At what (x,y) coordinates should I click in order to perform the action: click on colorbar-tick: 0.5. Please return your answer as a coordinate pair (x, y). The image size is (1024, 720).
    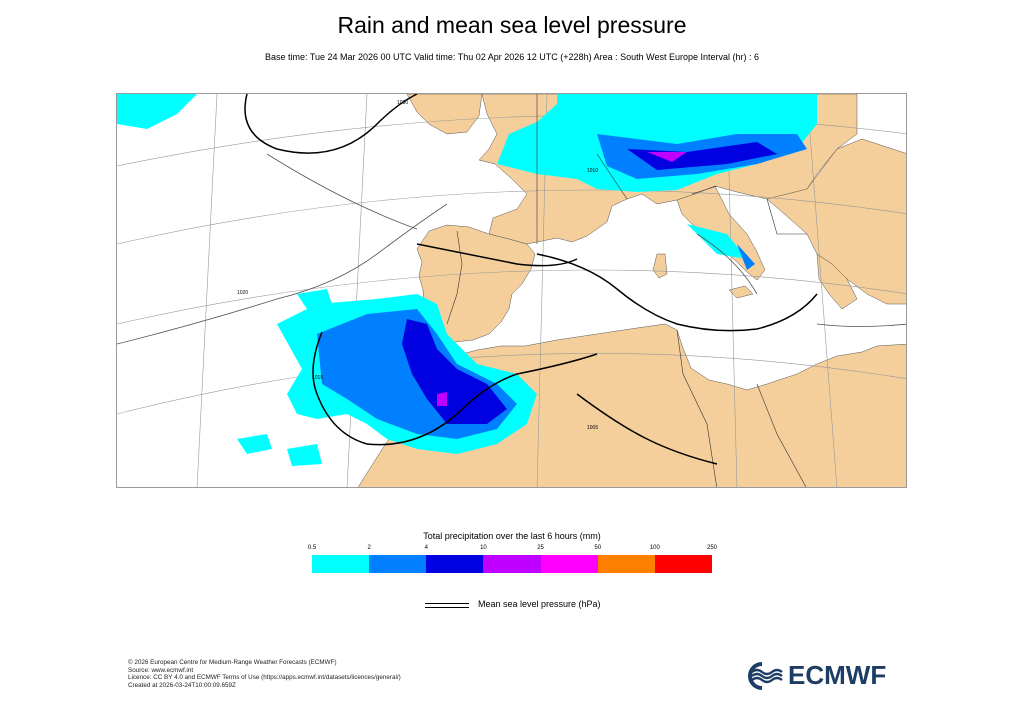
    Looking at the image, I should click on (312, 548).